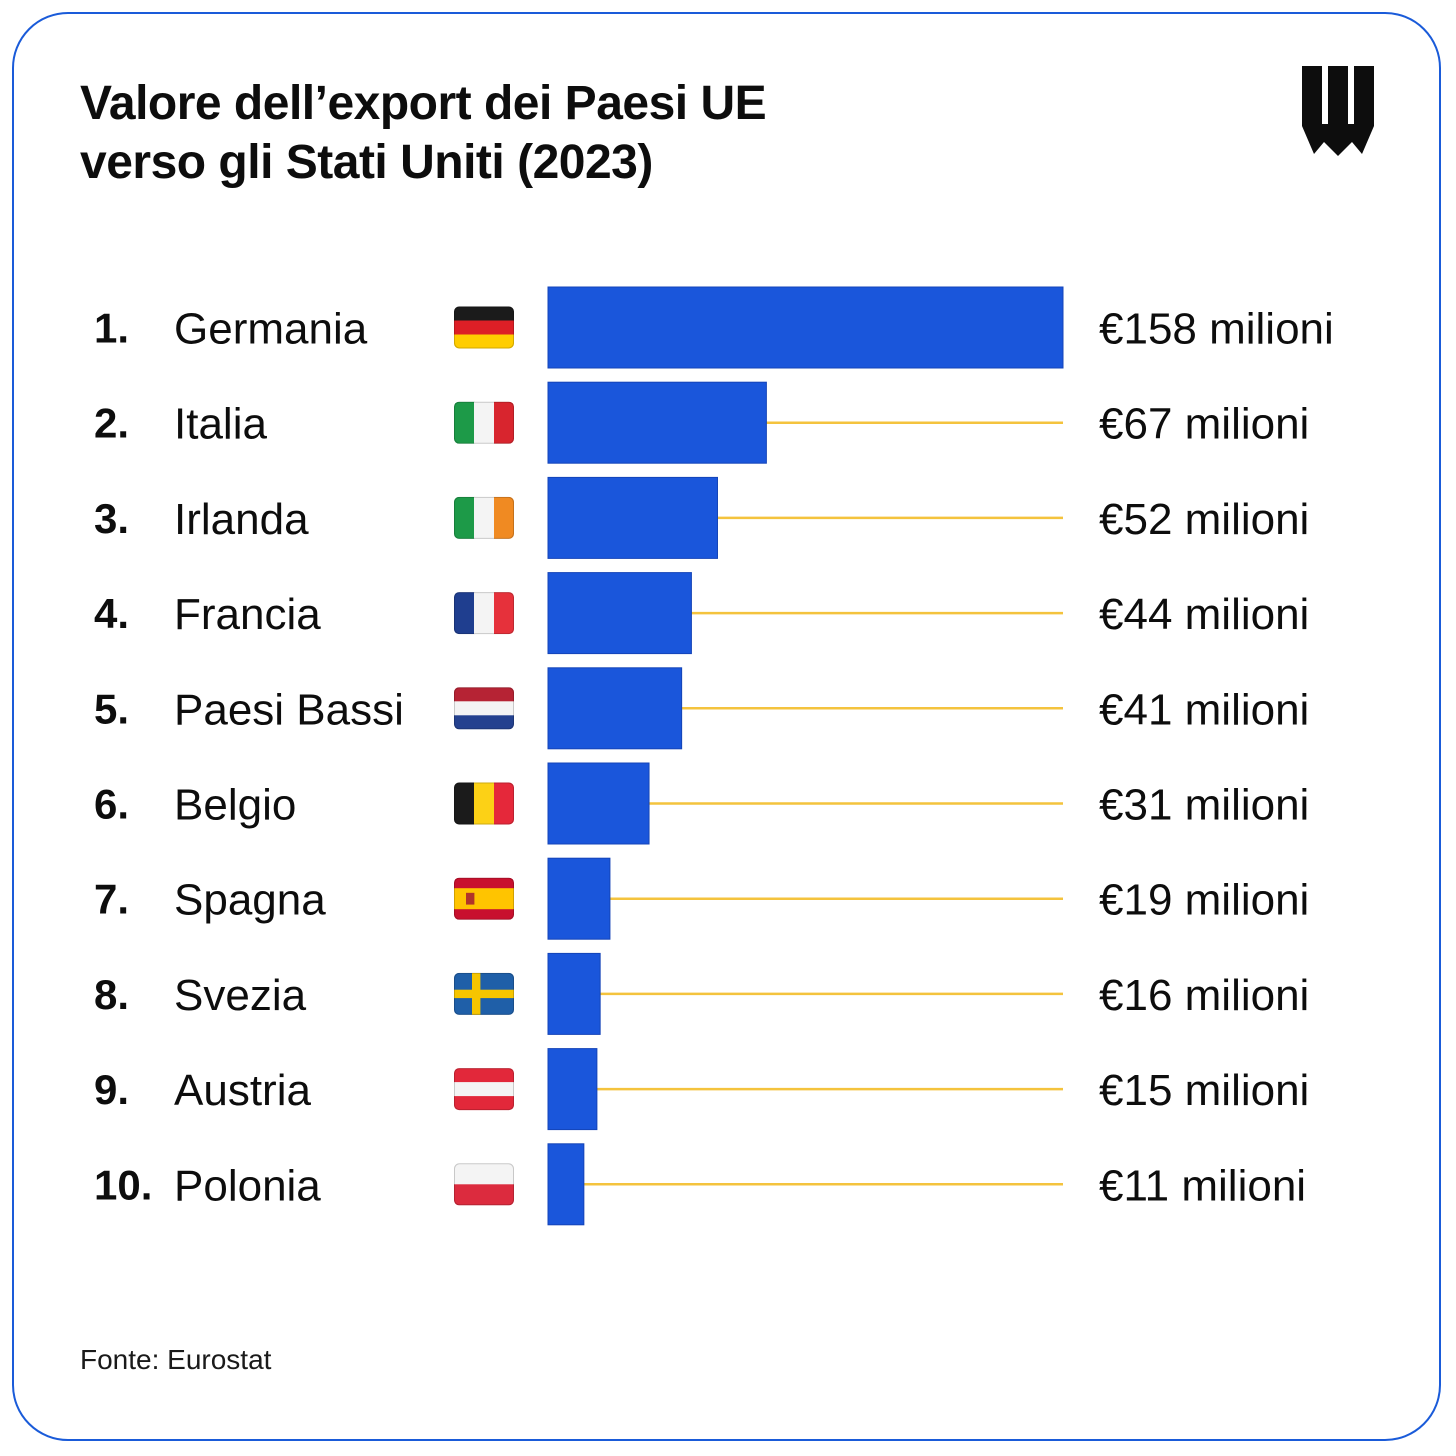 The image size is (1456, 1456). Describe the element at coordinates (484, 613) in the screenshot. I see `flag-fr-icon` at that location.